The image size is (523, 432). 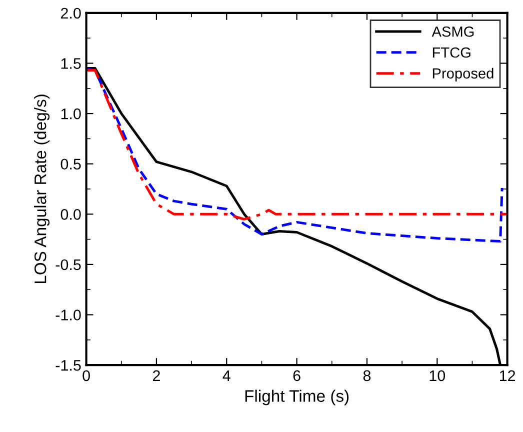 What do you see at coordinates (156, 375) in the screenshot?
I see `x-tick-label: 2` at bounding box center [156, 375].